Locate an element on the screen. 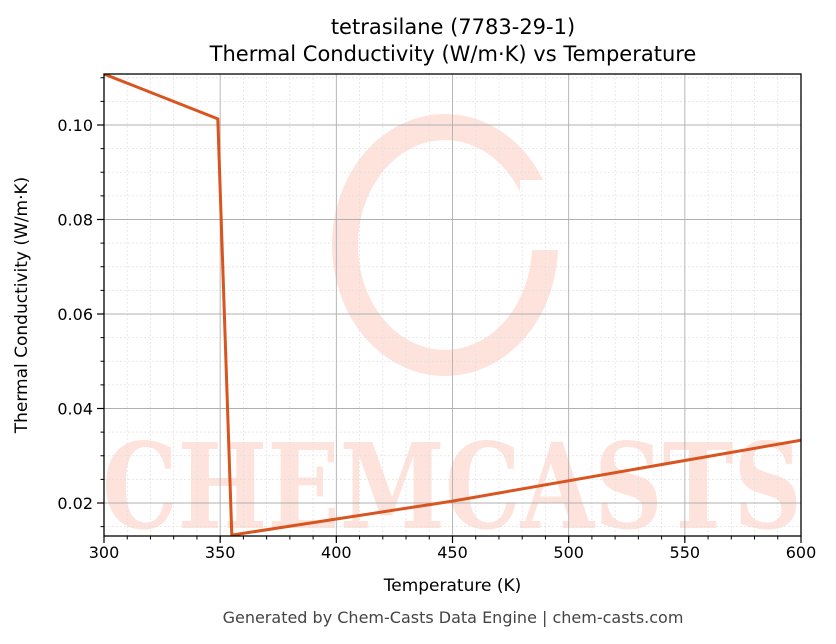 The image size is (836, 644). x-axis-ticks: 300 350 400 450 500 550 600 is located at coordinates (453, 549).